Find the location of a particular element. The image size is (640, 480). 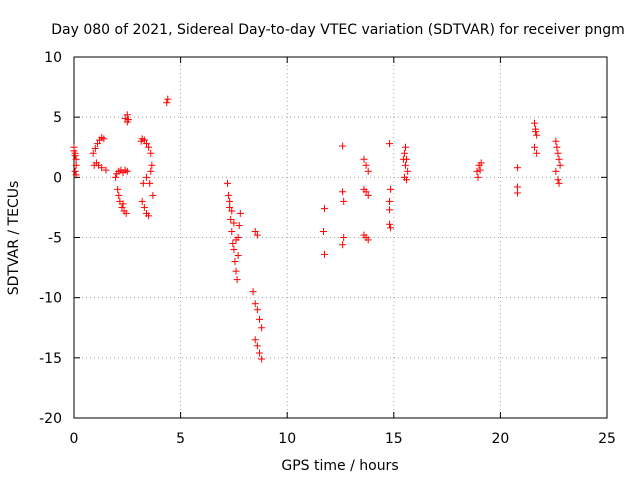

x-tick-label: 25 is located at coordinates (607, 439).